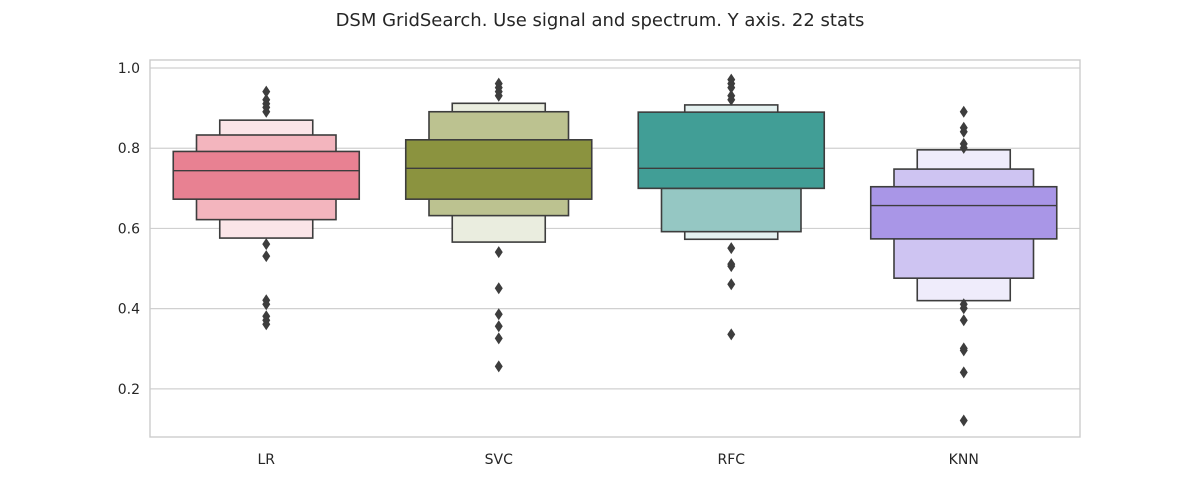 This screenshot has height=500, width=1200. I want to click on x-tick-label: SVC, so click(499, 460).